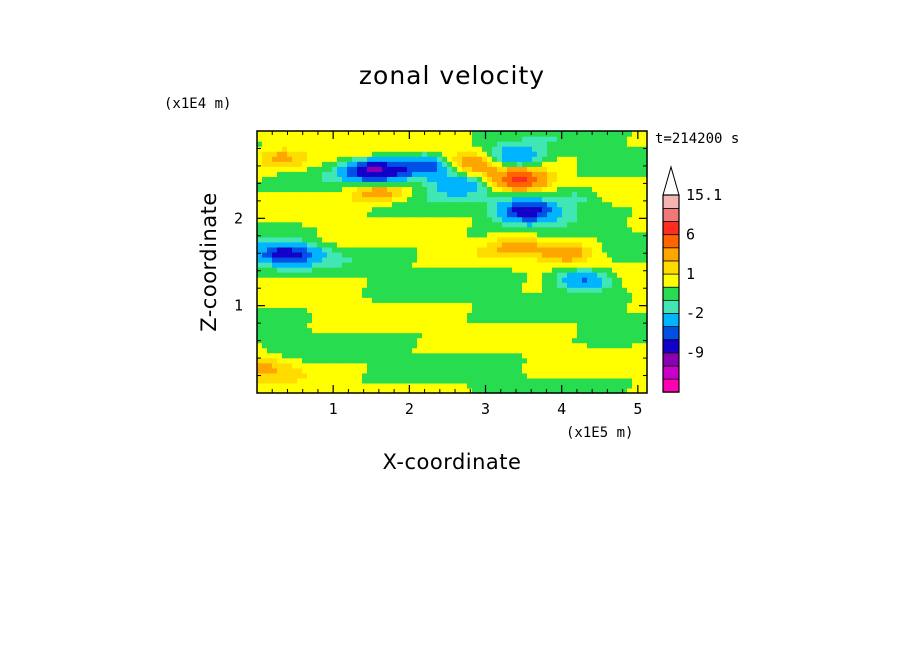 Image resolution: width=904 pixels, height=654 pixels. Describe the element at coordinates (690, 274) in the screenshot. I see `colorbar-label: 1` at that location.